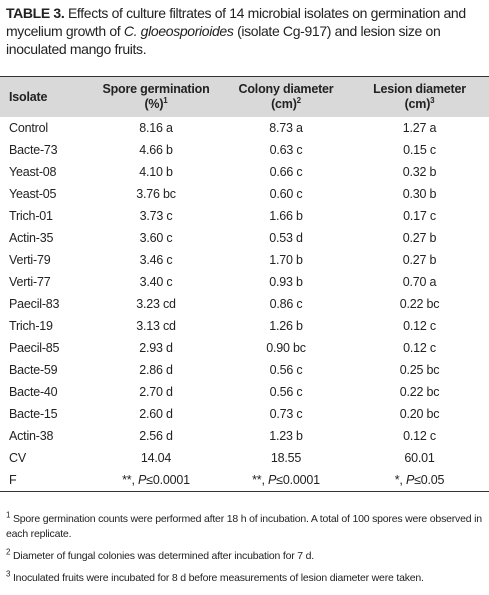 The height and width of the screenshot is (595, 489). Describe the element at coordinates (156, 150) in the screenshot. I see `table-cell: 4.66 b` at that location.